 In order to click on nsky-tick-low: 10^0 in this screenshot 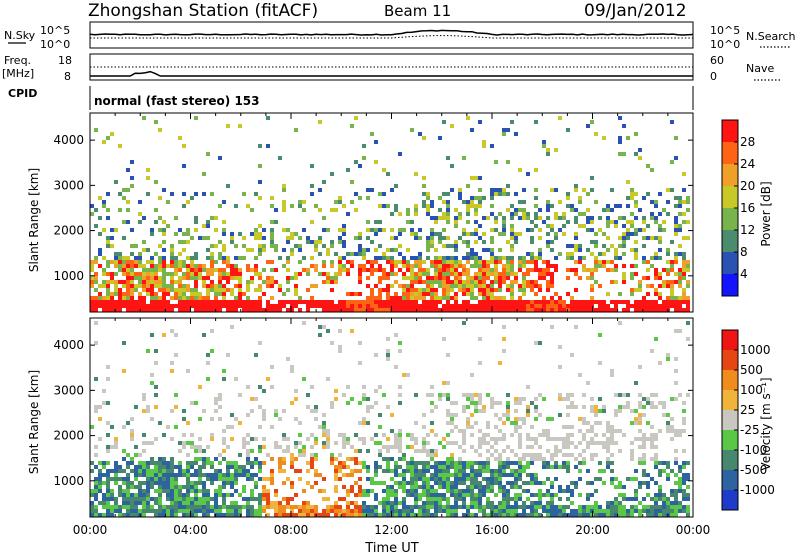, I will do `click(55, 44)`.